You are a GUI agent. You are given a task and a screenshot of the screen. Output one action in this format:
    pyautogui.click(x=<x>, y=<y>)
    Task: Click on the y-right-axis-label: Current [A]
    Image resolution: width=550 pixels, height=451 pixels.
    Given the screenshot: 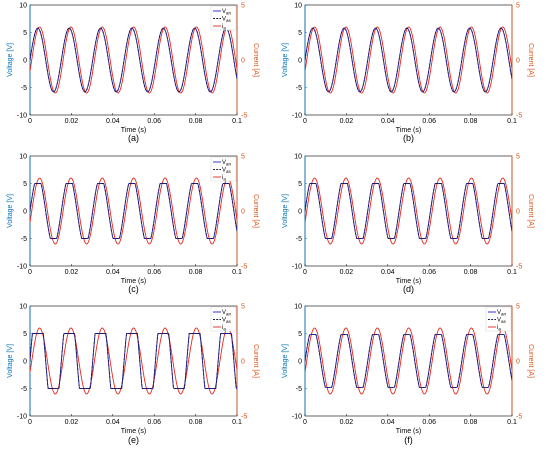 What is the action you would take?
    pyautogui.click(x=255, y=60)
    